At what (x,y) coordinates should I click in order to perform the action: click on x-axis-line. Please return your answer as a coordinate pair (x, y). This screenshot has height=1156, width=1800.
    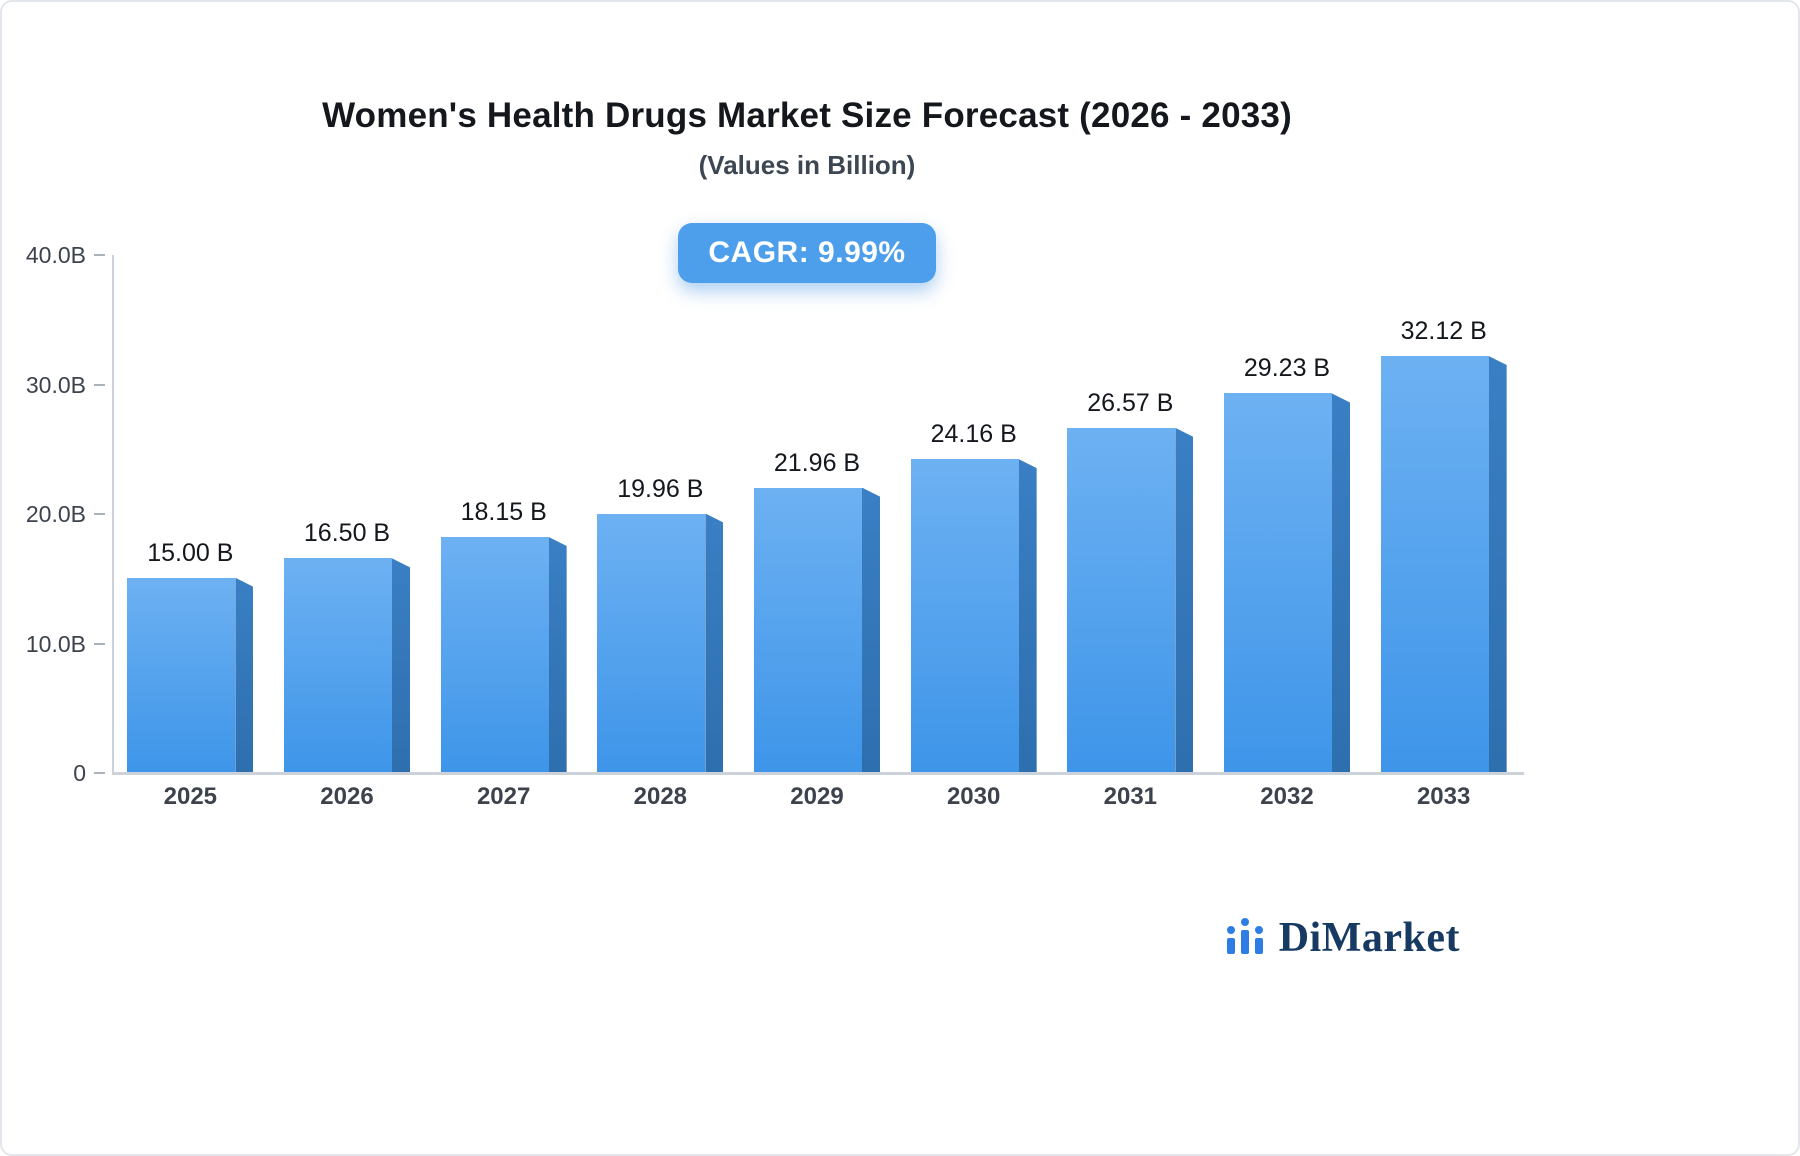
    Looking at the image, I should click on (818, 773).